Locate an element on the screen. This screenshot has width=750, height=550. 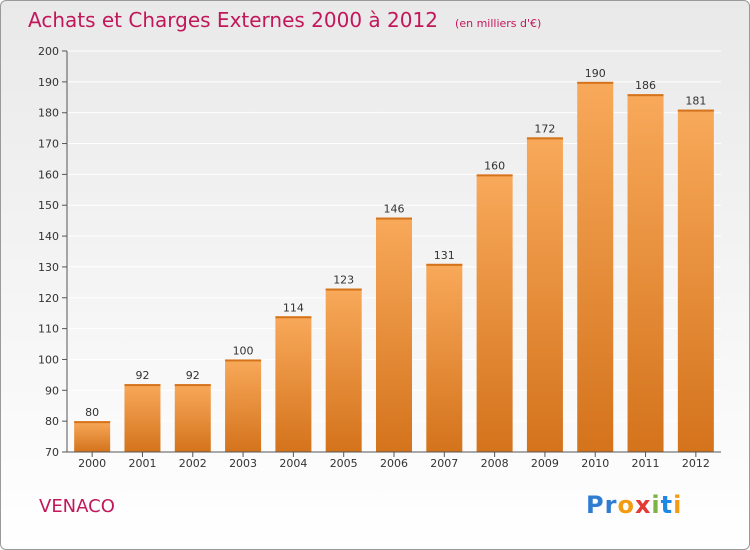
x-tick-label: 2011 is located at coordinates (646, 463).